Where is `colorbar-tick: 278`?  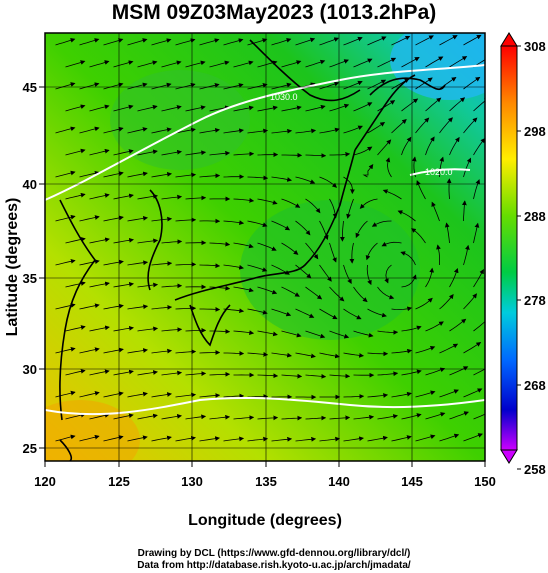
colorbar-tick: 278 is located at coordinates (535, 300).